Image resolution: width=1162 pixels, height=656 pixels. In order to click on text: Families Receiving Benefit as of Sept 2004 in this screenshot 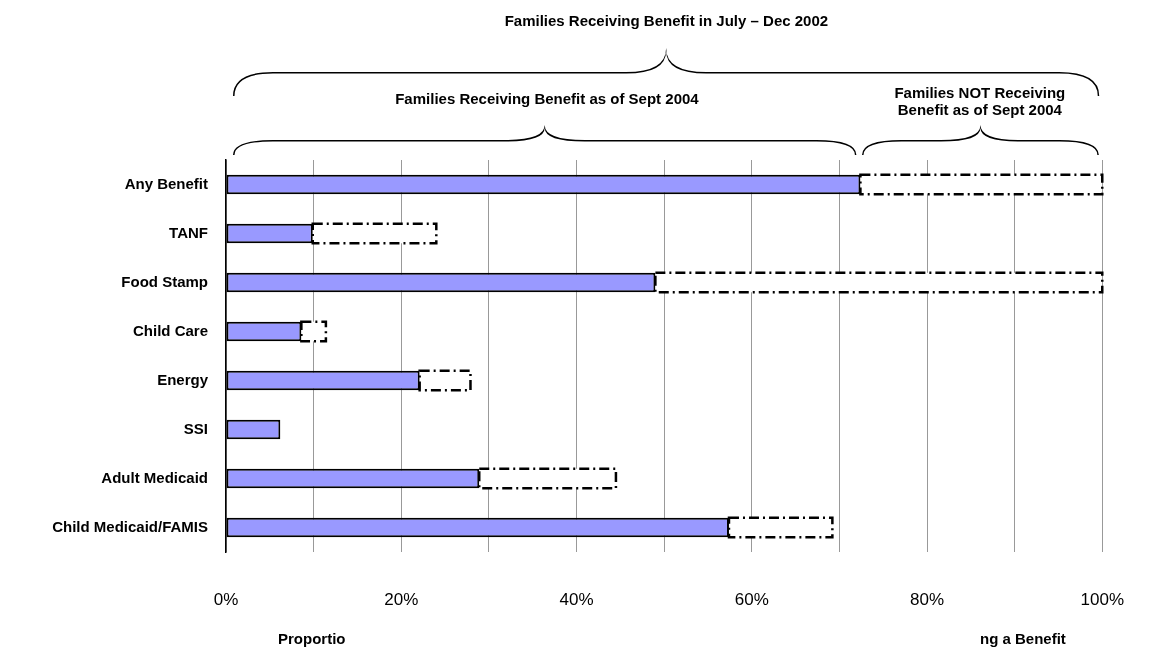, I will do `click(547, 98)`.